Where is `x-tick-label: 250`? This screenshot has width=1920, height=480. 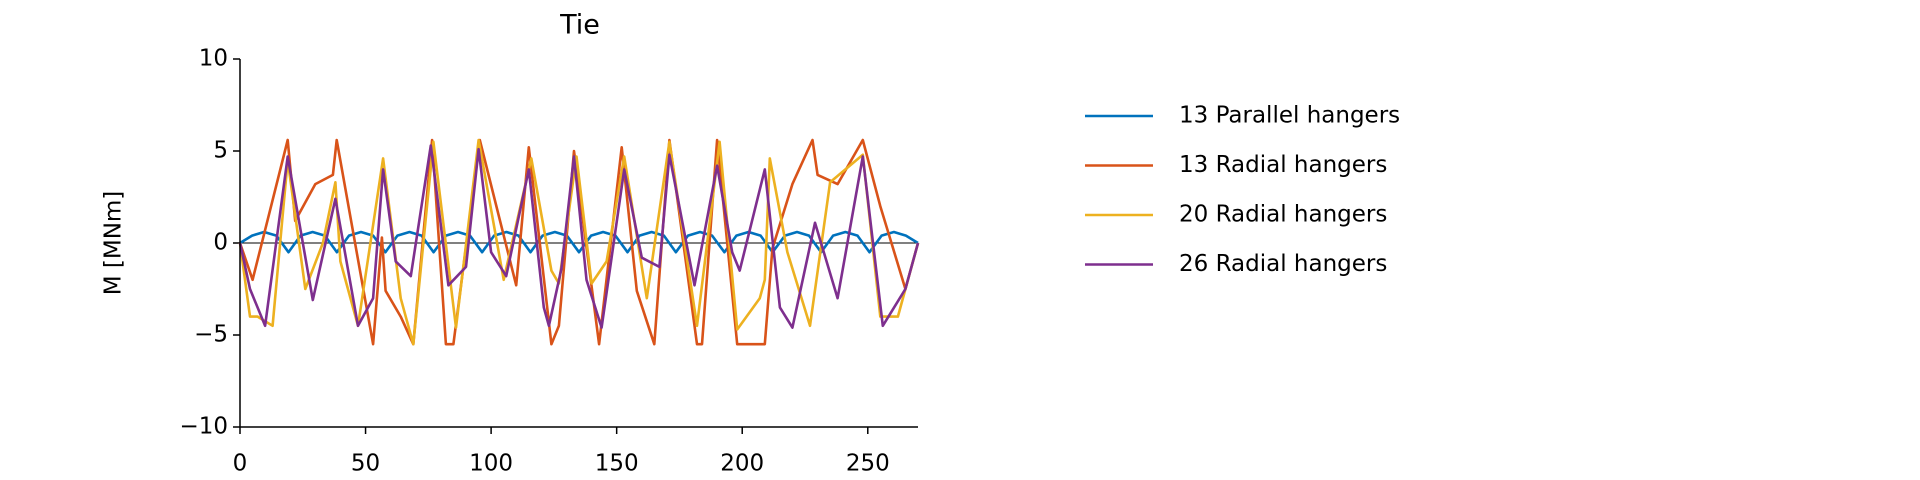 x-tick-label: 250 is located at coordinates (868, 464).